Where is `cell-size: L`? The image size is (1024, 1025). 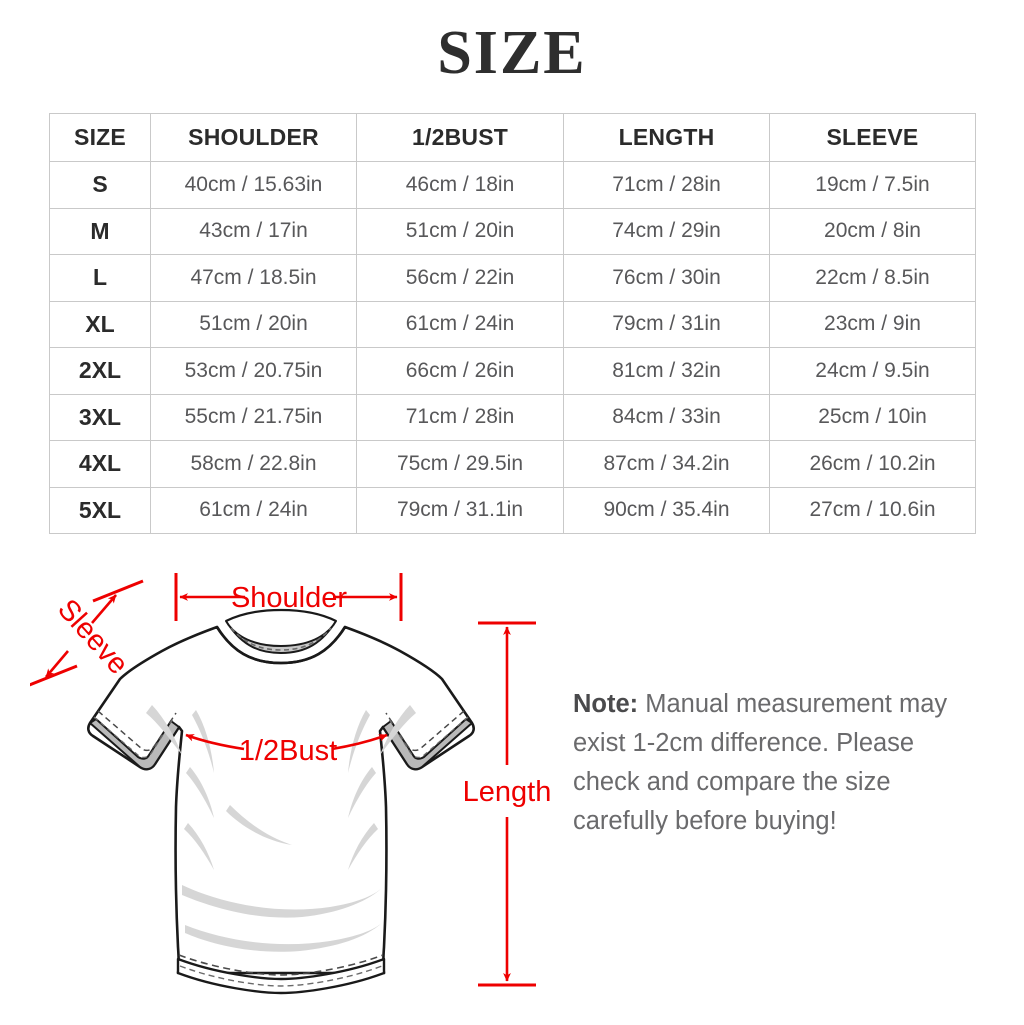
cell-size: L is located at coordinates (100, 278).